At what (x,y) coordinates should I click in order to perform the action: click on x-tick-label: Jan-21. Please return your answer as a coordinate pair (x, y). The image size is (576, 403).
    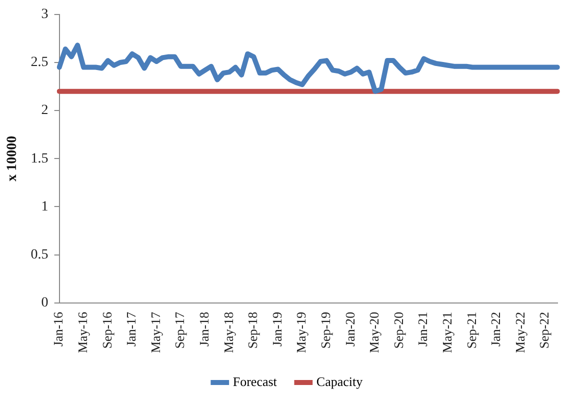
    Looking at the image, I should click on (422, 329).